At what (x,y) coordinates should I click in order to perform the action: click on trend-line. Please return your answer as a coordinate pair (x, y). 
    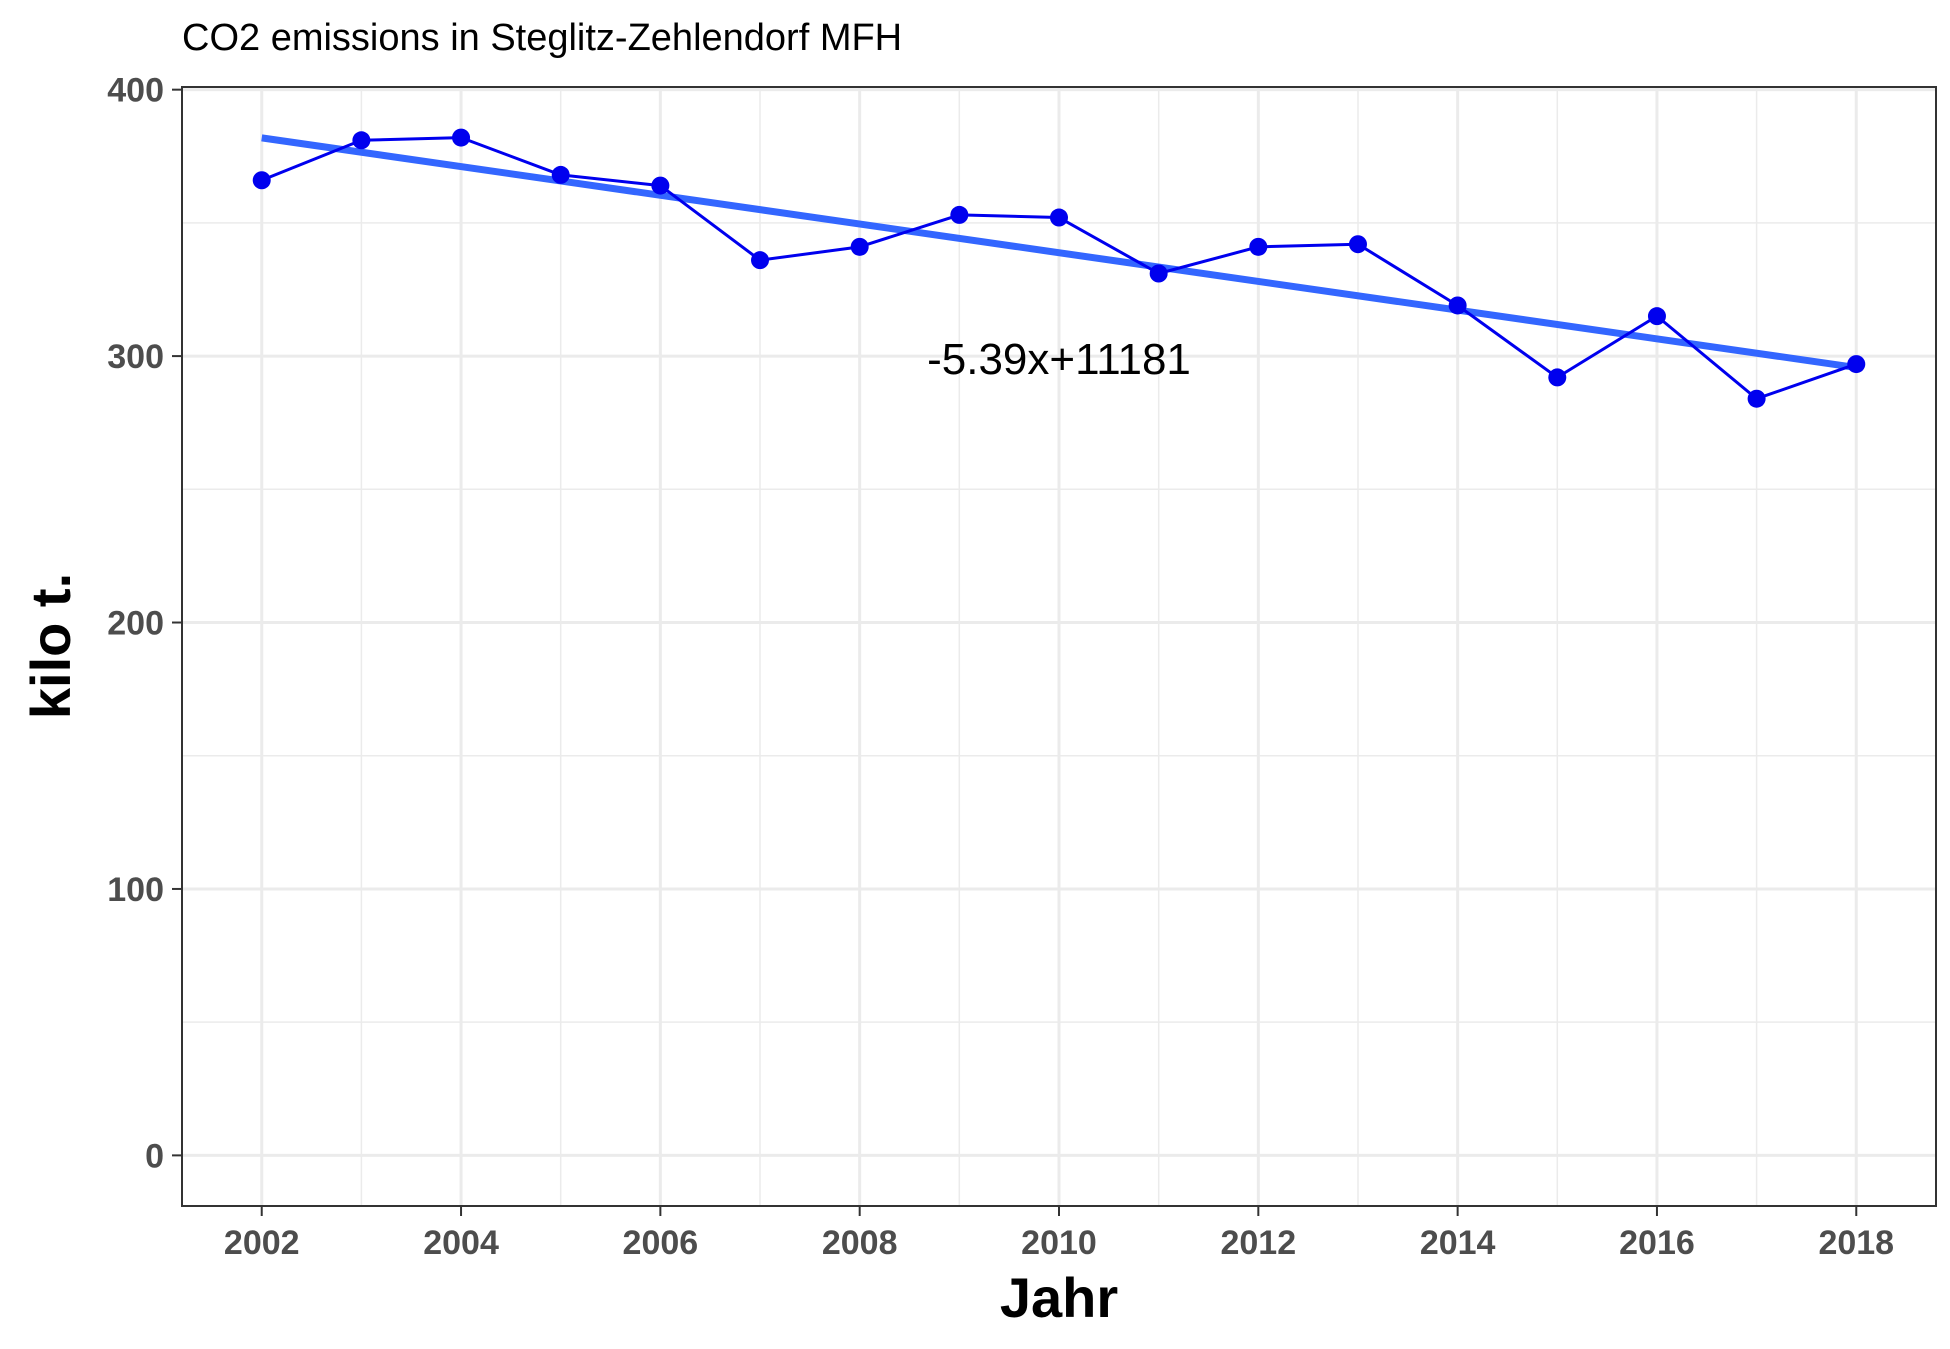
    Looking at the image, I should click on (1059, 253).